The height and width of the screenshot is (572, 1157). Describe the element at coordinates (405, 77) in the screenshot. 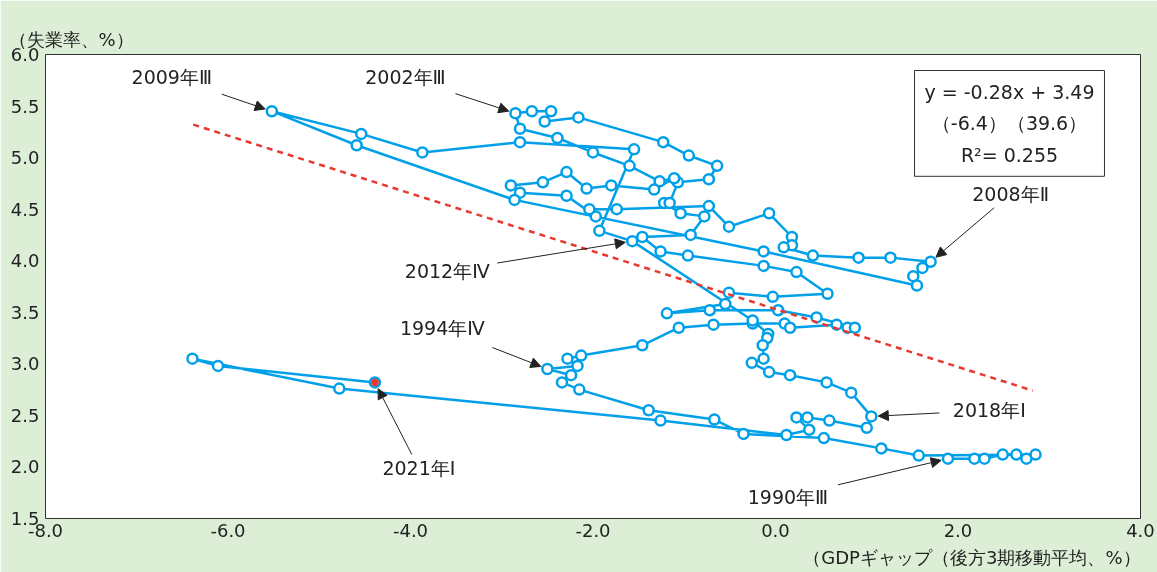

I see `annotation: 2002年Ⅲ` at that location.